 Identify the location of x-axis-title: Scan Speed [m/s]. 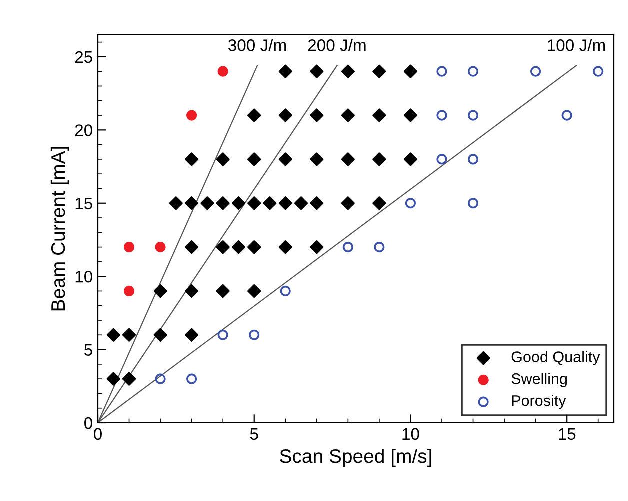
(356, 458).